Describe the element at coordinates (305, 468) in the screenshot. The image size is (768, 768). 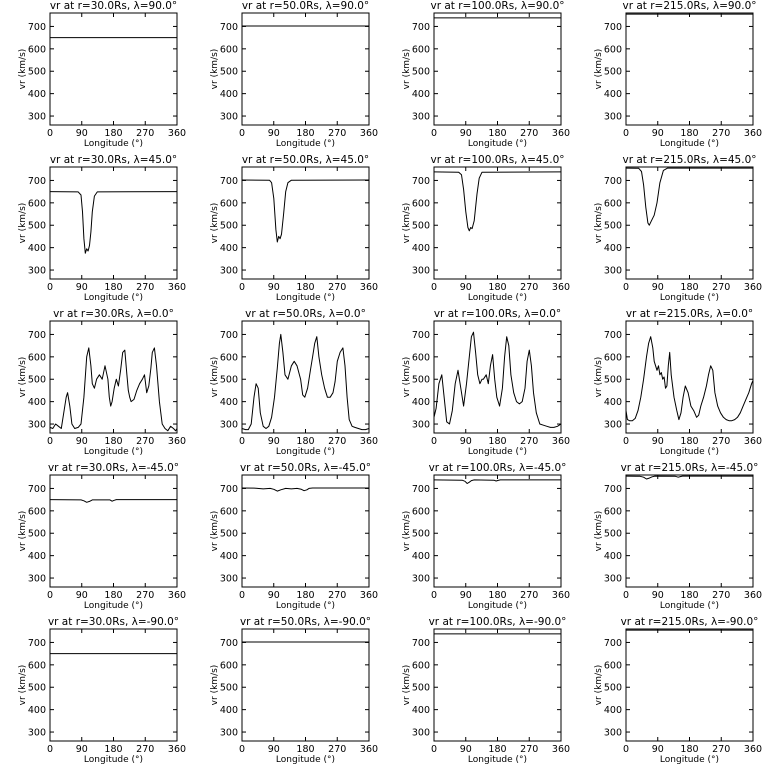
I see `panel-title: vr at r=50.0Rs, λ=-45.0°` at that location.